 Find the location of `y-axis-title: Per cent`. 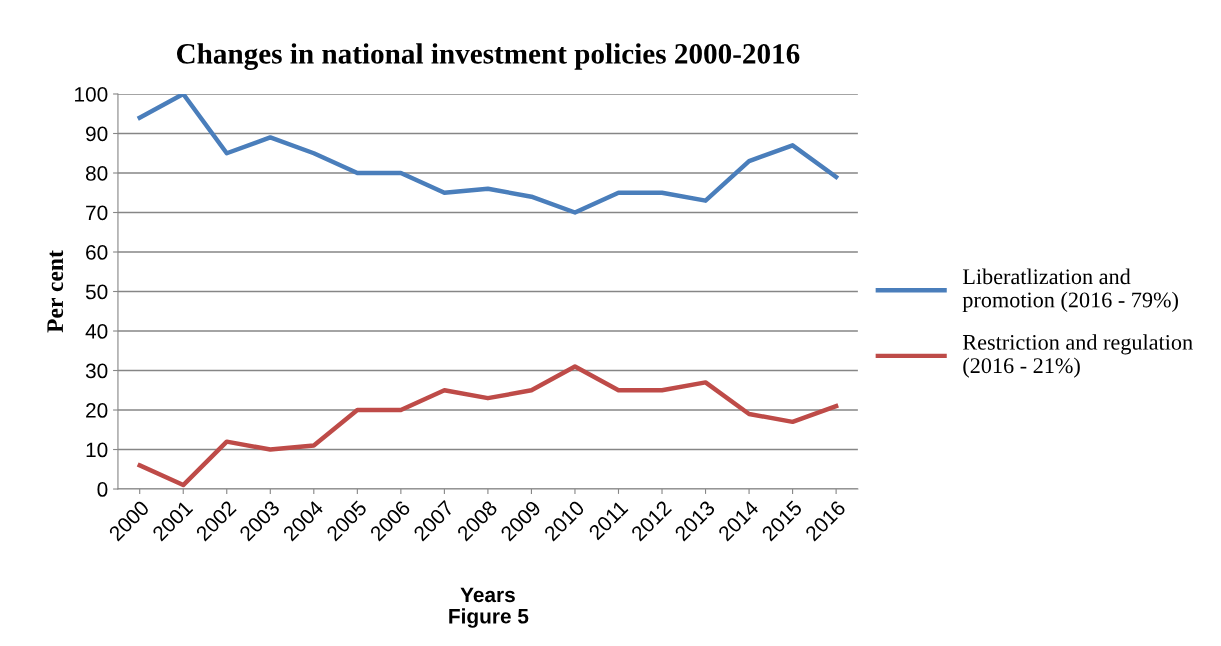

y-axis-title: Per cent is located at coordinates (55, 291).